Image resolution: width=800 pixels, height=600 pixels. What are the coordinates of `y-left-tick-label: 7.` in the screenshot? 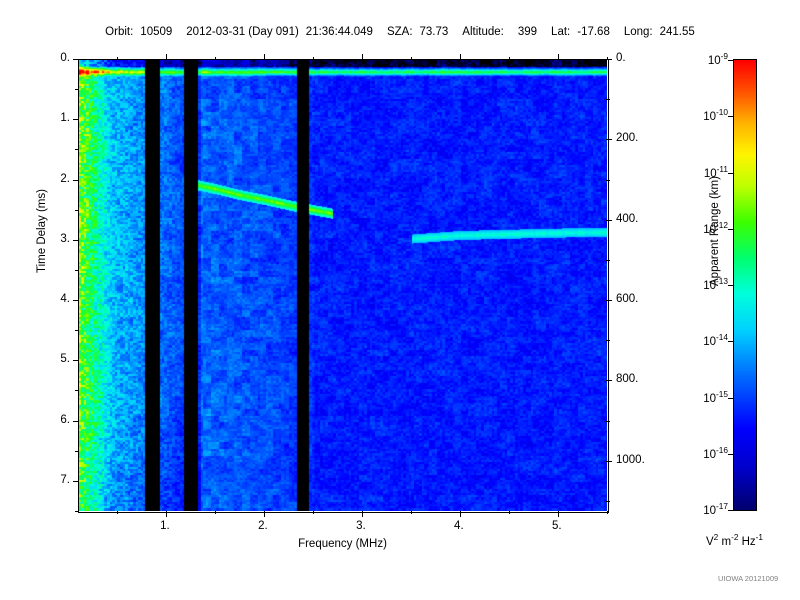 It's located at (65, 479).